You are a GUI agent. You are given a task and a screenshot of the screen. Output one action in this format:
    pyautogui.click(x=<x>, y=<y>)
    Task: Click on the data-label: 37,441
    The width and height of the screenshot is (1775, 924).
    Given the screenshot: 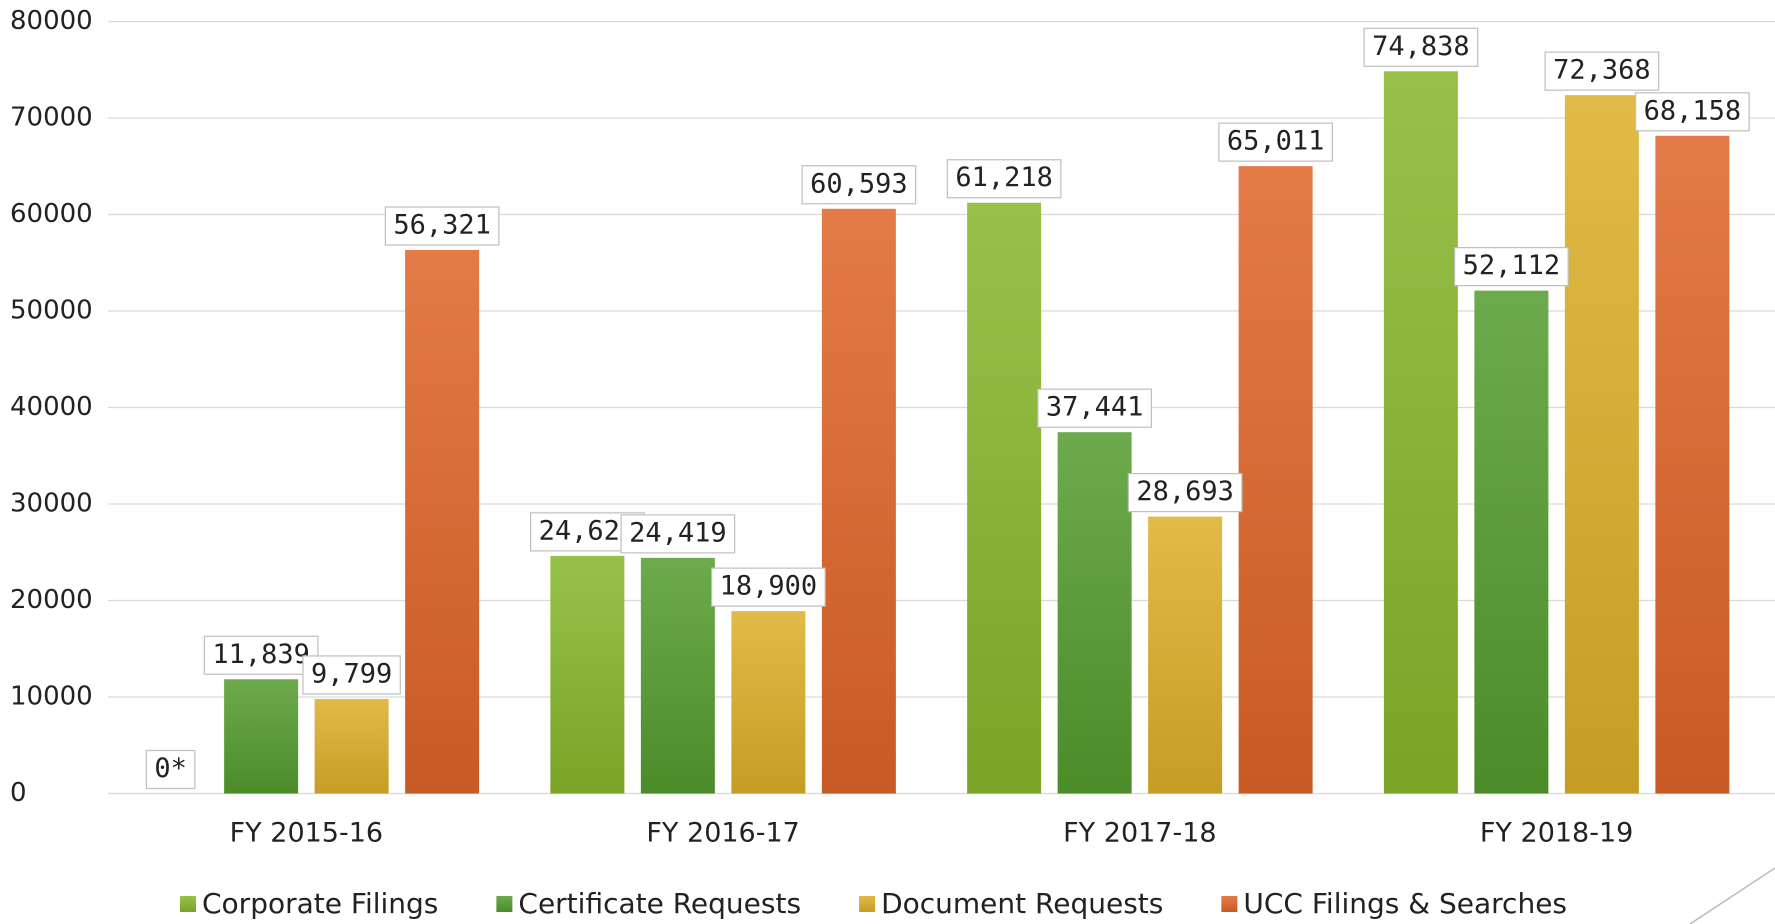 What is the action you would take?
    pyautogui.click(x=1095, y=407)
    